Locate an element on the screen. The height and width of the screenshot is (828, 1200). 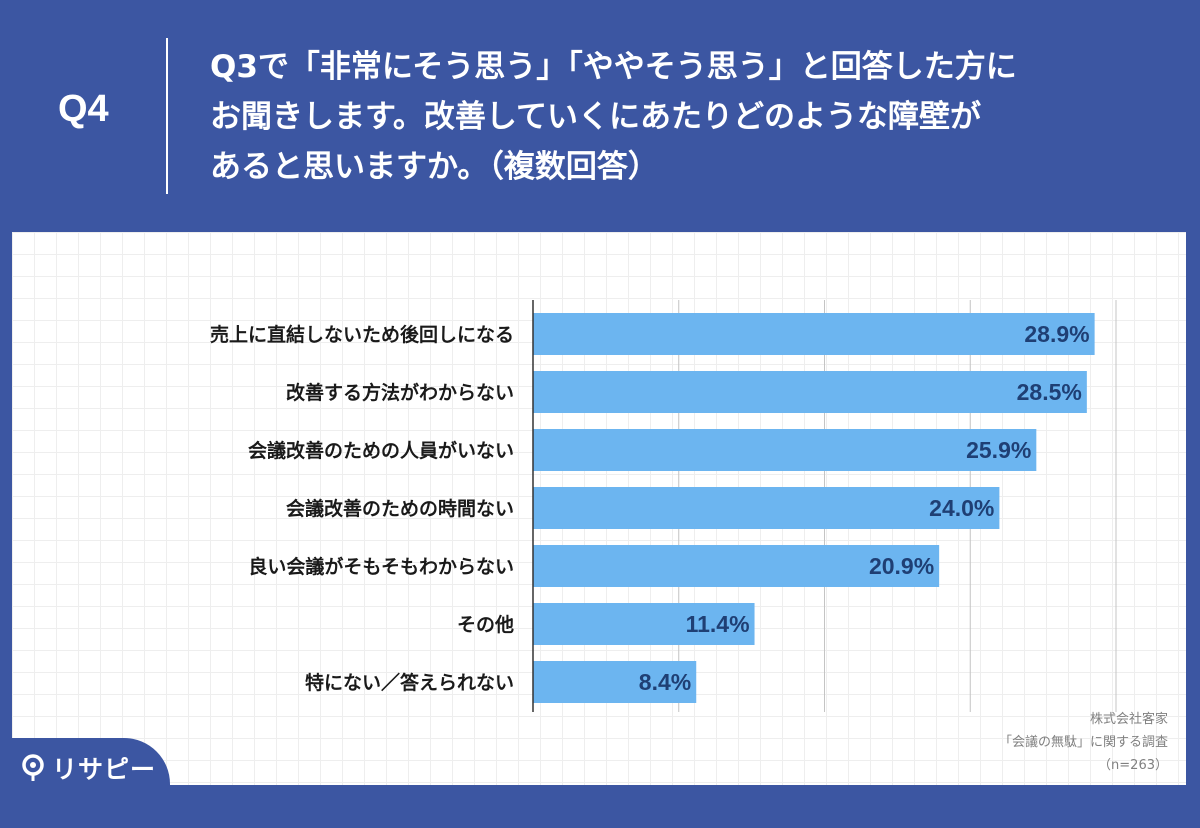
value-label: 25.9% is located at coordinates (998, 450).